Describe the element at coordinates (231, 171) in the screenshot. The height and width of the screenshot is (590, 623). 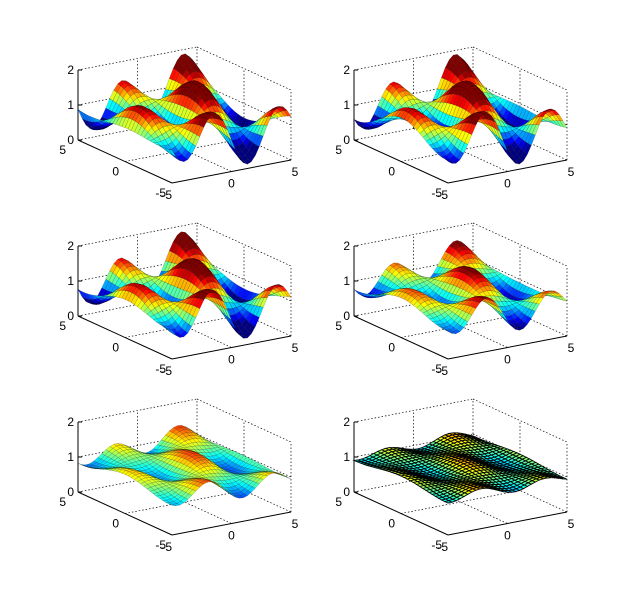
I see `x-axis-line` at that location.